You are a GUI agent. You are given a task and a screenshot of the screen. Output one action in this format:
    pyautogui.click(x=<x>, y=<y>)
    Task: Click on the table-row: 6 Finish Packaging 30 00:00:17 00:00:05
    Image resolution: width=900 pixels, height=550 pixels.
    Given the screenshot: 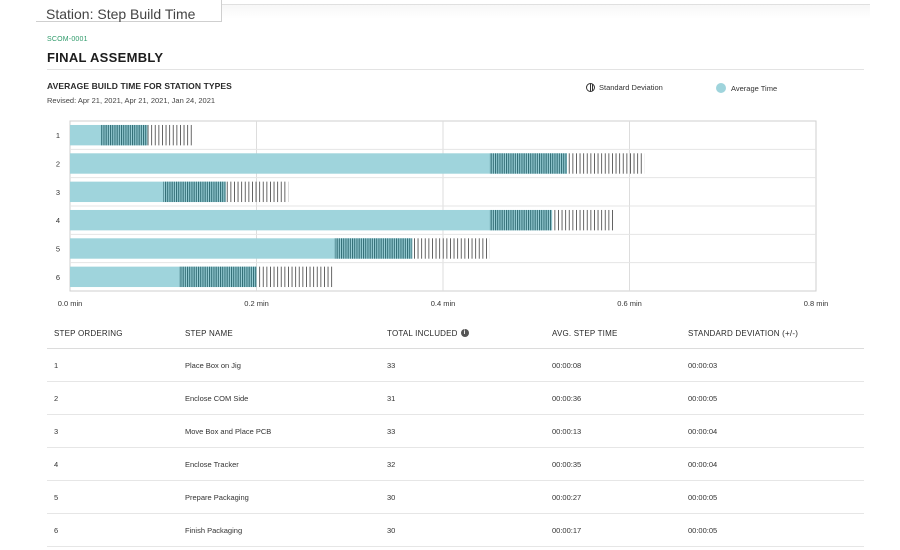 What is the action you would take?
    pyautogui.click(x=455, y=530)
    